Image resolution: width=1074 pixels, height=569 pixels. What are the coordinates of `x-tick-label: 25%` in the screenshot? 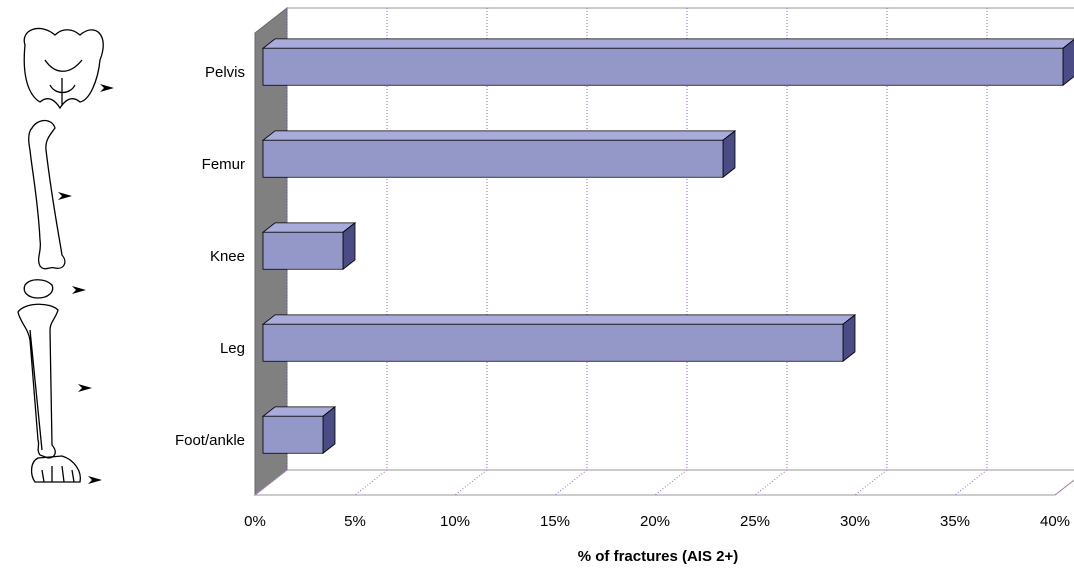 It's located at (755, 521).